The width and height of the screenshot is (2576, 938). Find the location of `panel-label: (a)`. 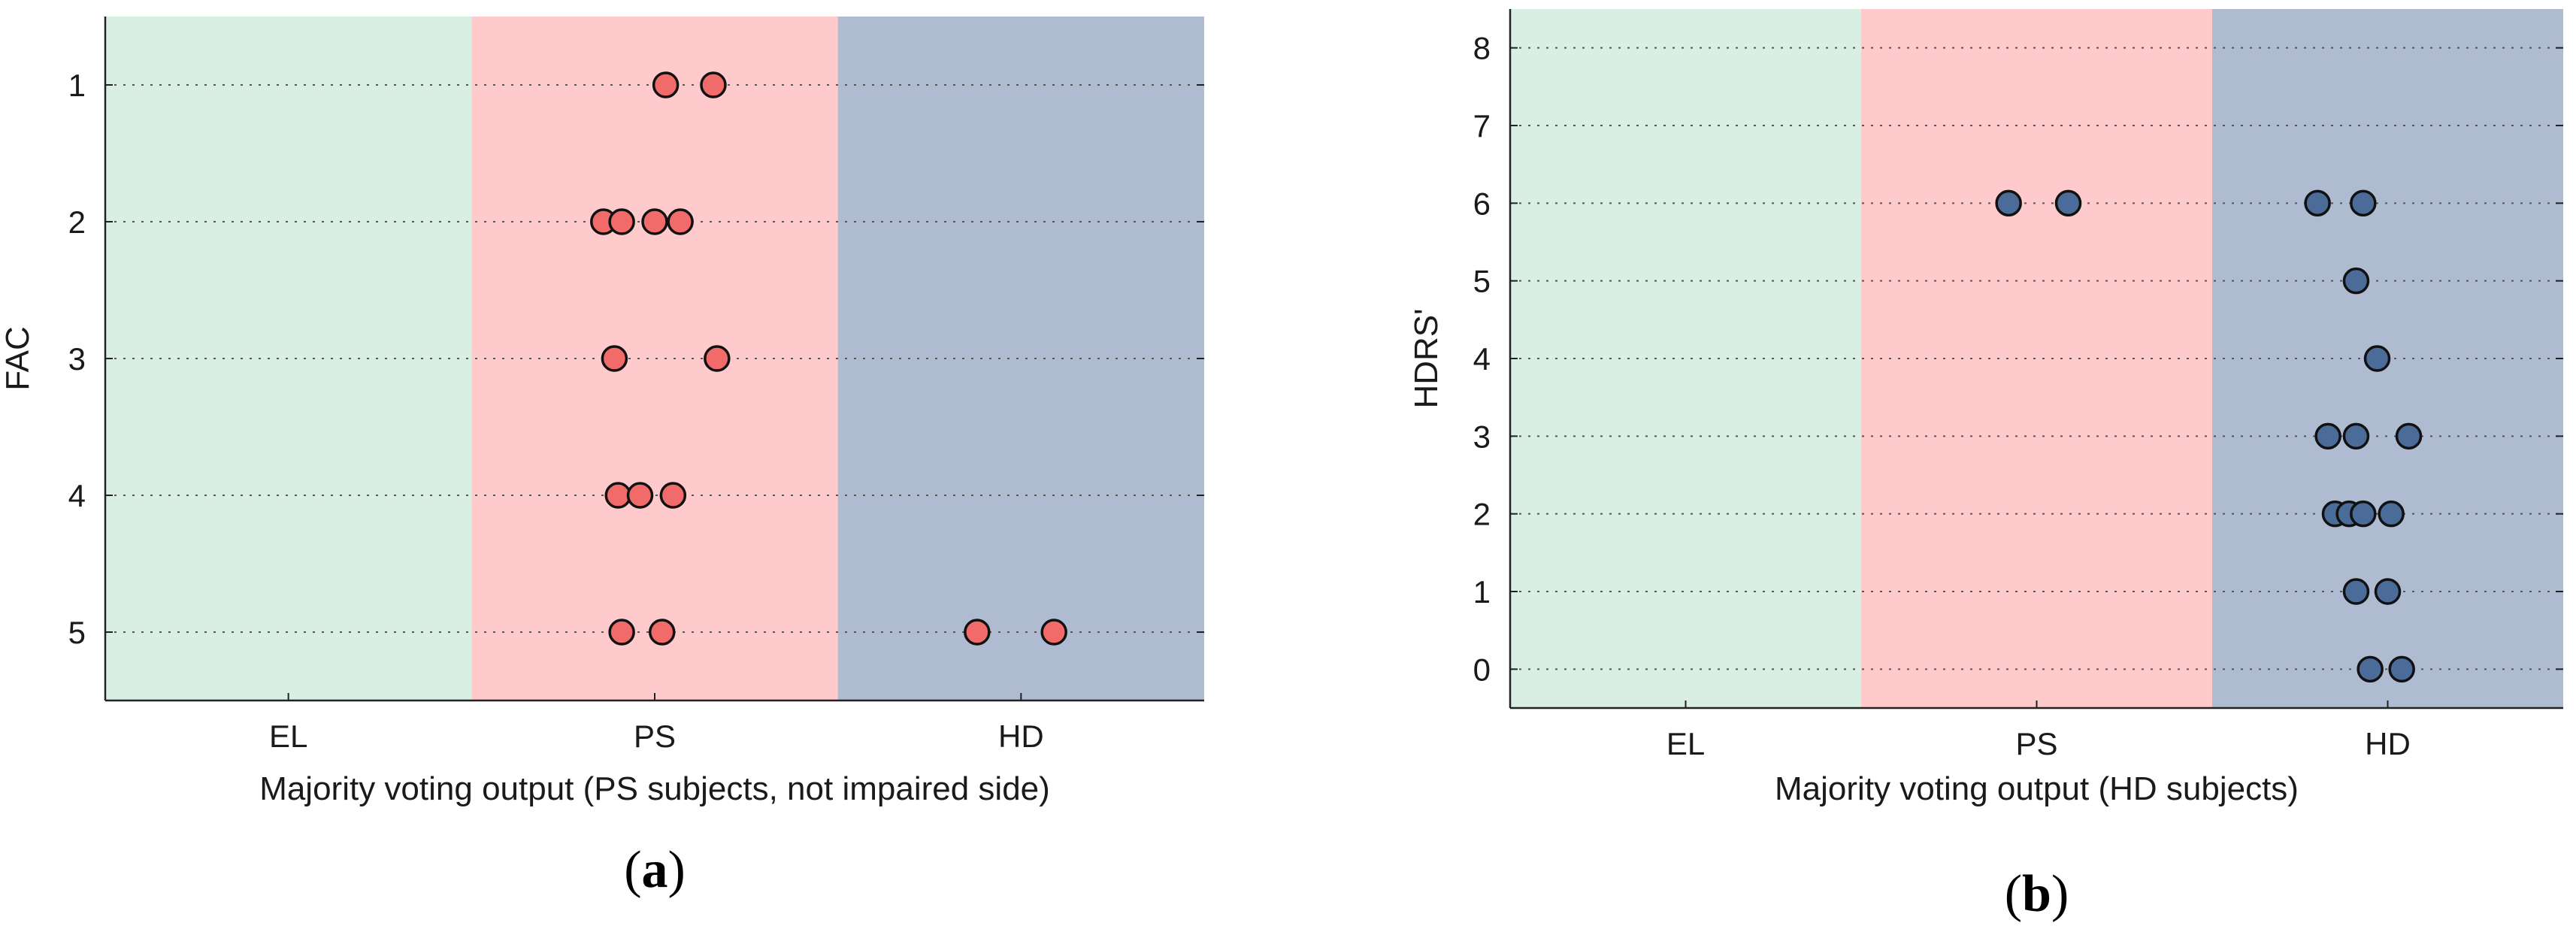

panel-label: (a) is located at coordinates (655, 870).